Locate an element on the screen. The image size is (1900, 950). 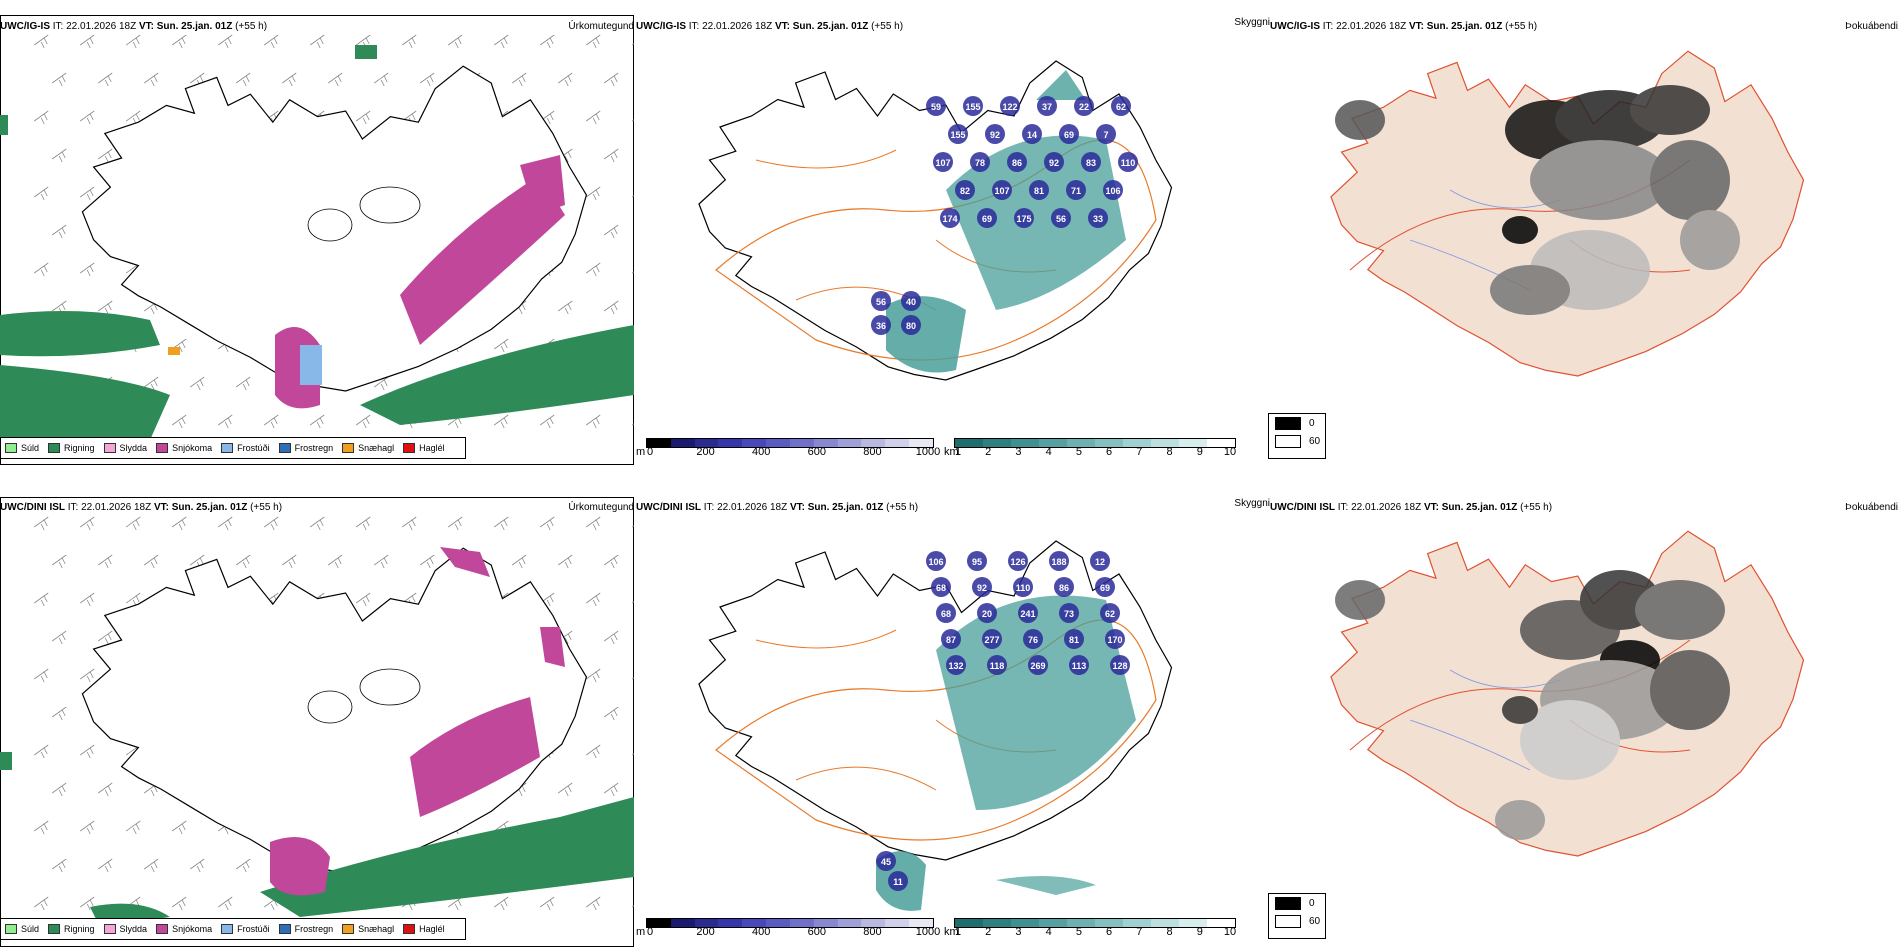
panel-title-precip: Úrkomutegund is located at coordinates (601, 507).